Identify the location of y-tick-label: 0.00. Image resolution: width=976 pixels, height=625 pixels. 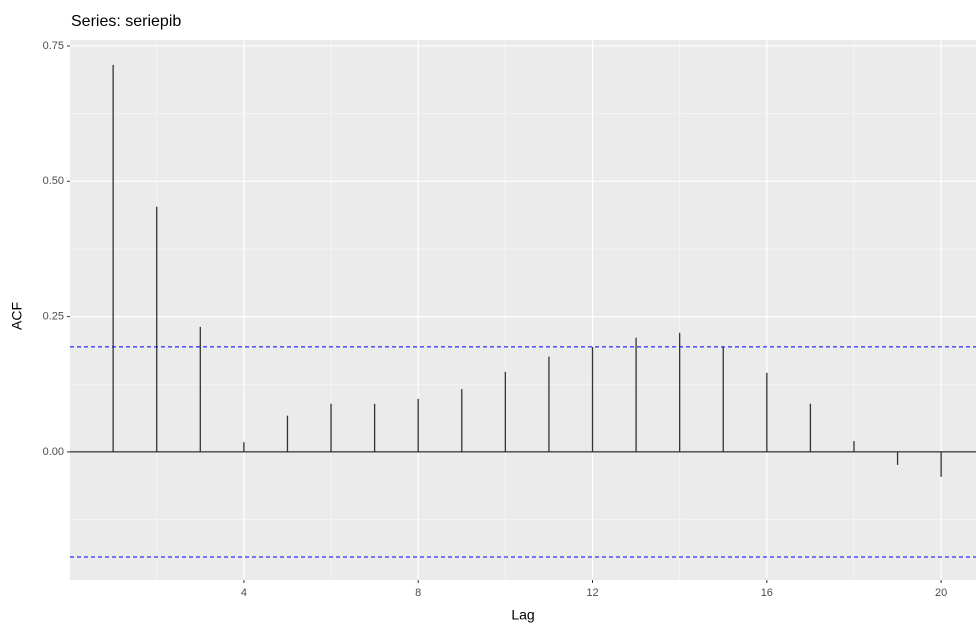
(53, 452).